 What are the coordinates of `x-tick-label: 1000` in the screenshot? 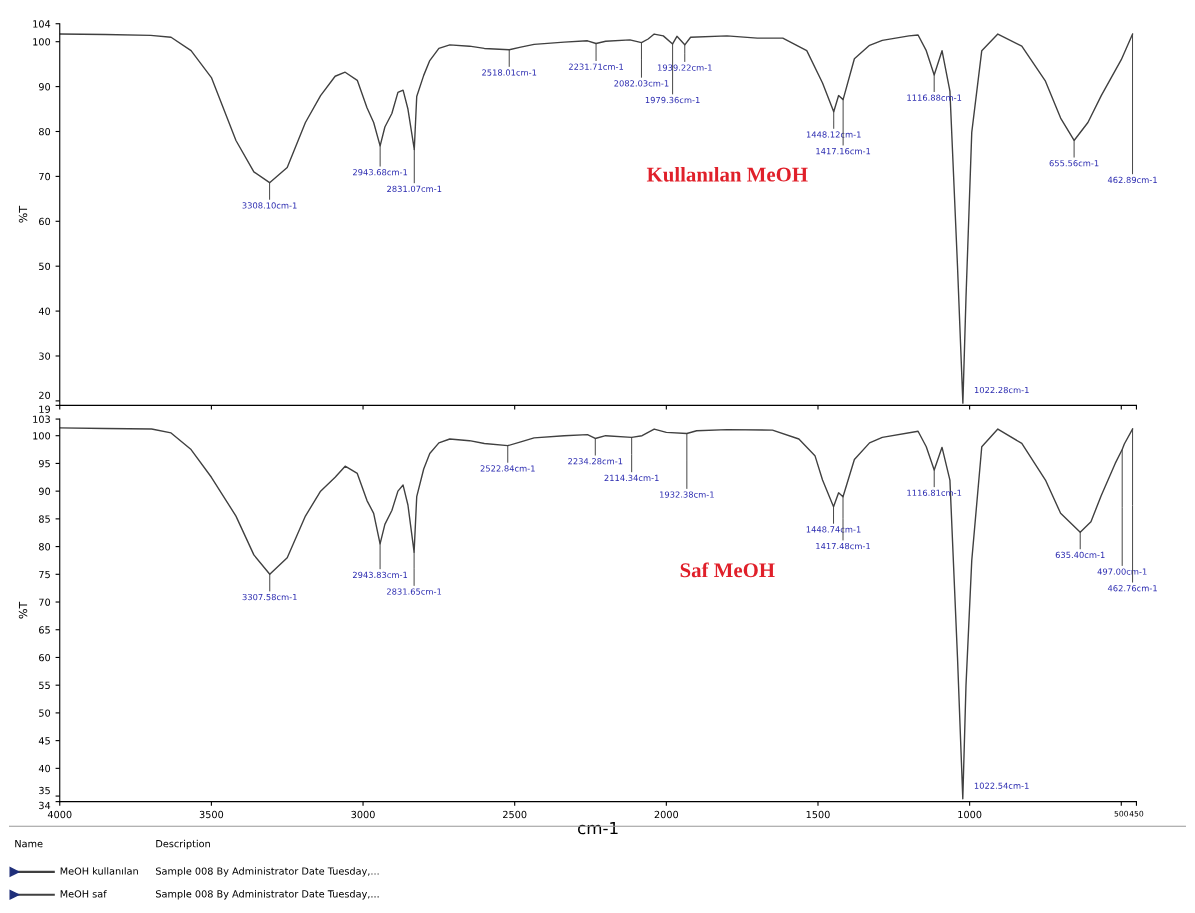 It's located at (970, 814).